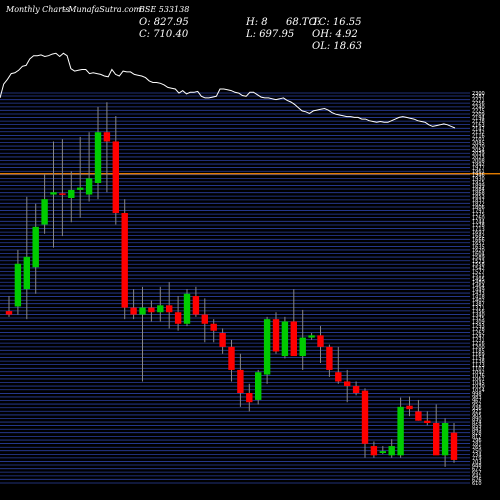  What do you see at coordinates (478, 208) in the screenshot?
I see `price-tick-label: 1806` at bounding box center [478, 208].